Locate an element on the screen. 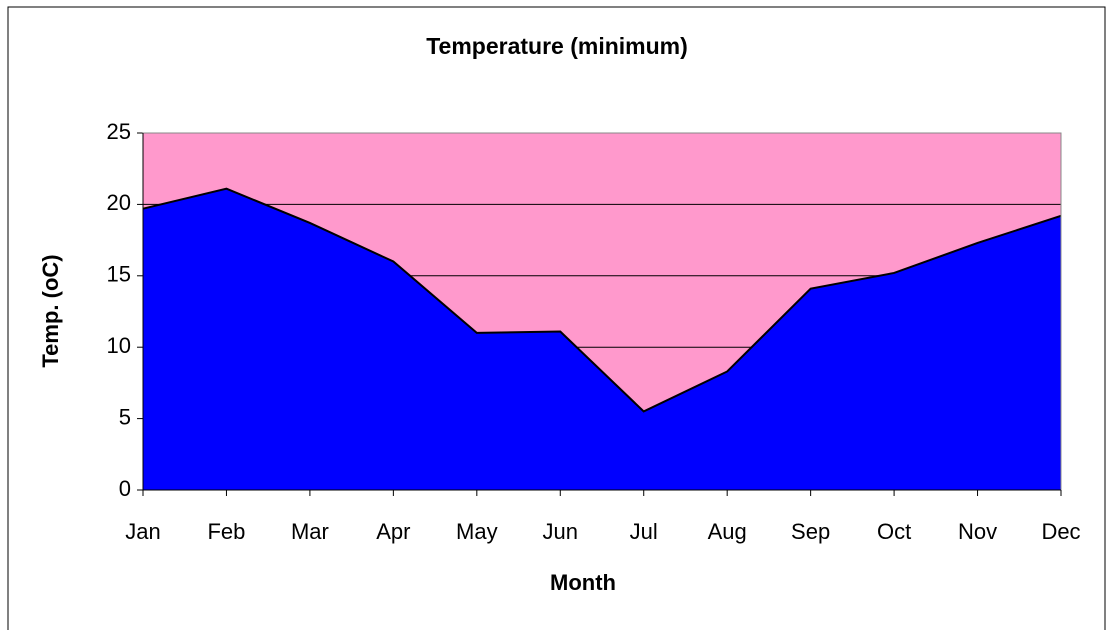  y-tick-label: 15 is located at coordinates (119, 274).